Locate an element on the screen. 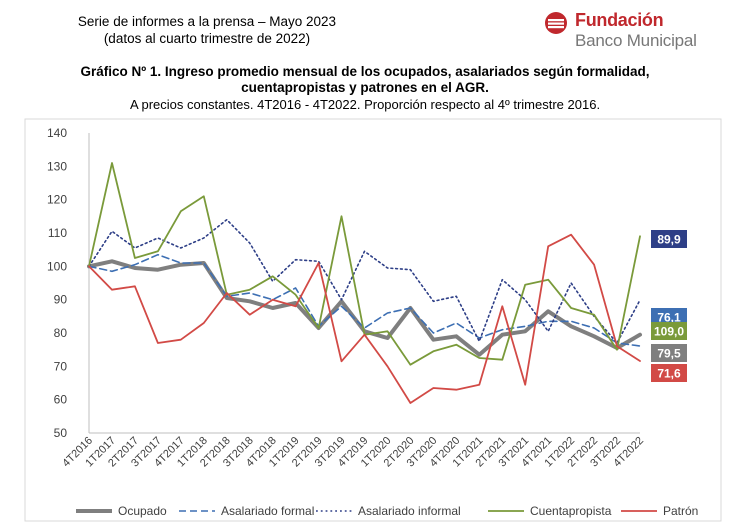 This screenshot has height=526, width=733. end-label-3: 109,0 is located at coordinates (669, 332).